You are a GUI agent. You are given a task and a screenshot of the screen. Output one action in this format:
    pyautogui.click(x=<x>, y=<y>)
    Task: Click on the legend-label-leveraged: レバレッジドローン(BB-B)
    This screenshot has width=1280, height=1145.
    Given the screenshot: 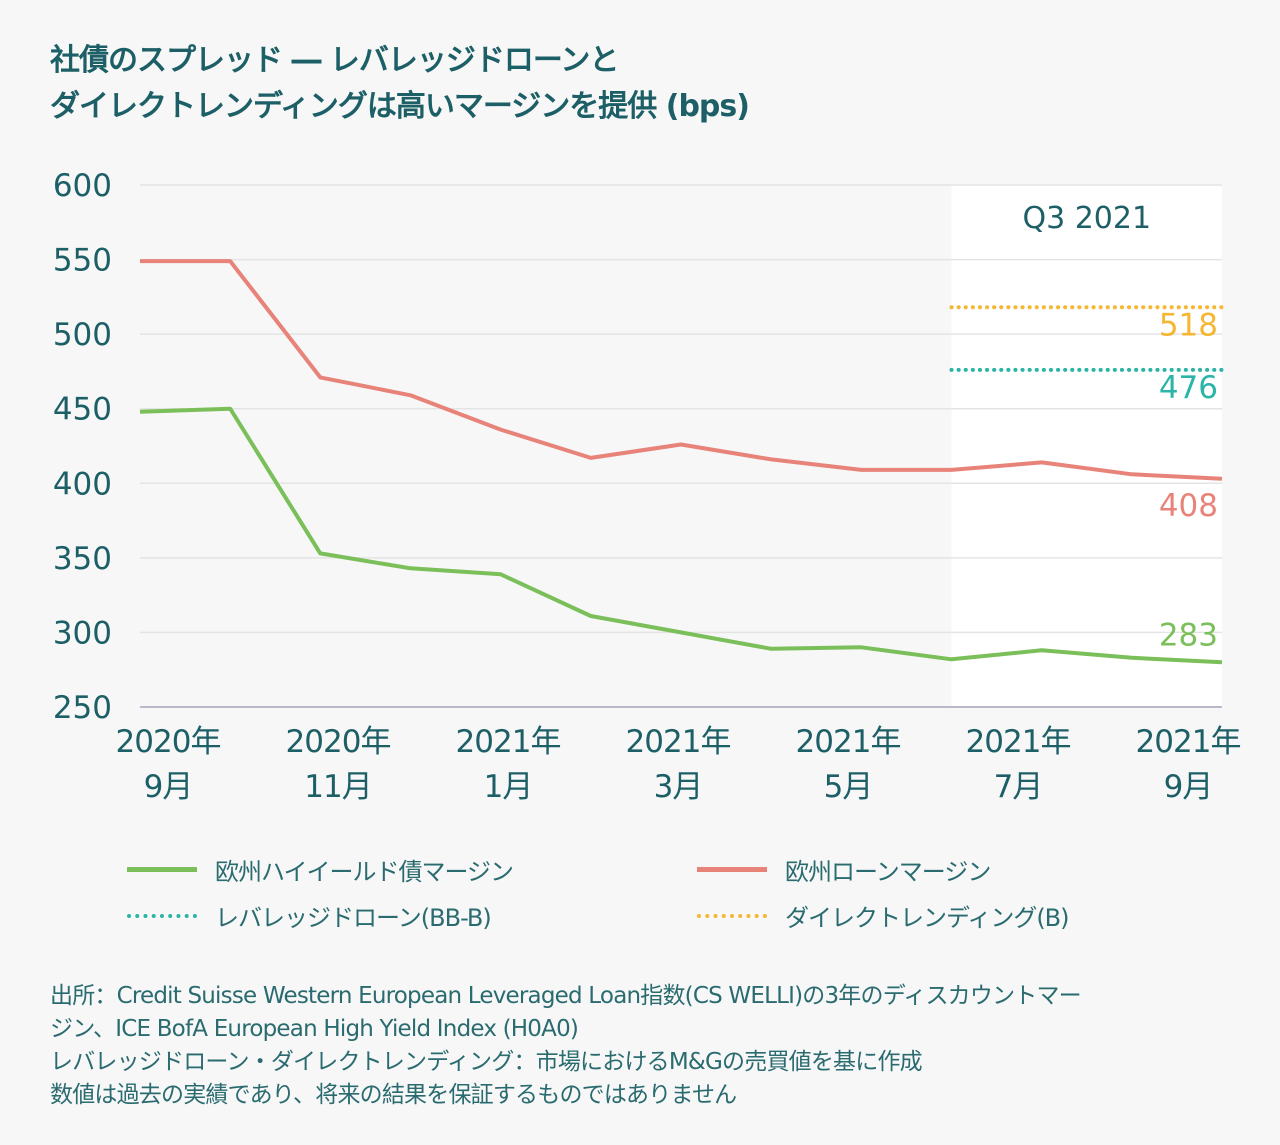 What is the action you would take?
    pyautogui.click(x=353, y=918)
    